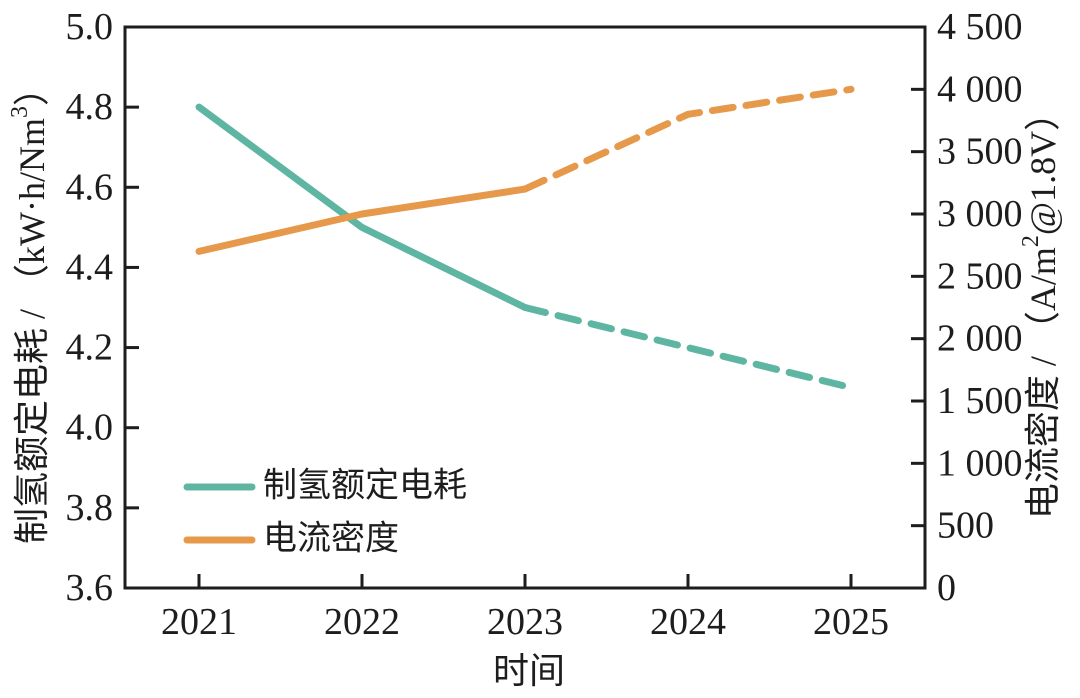 Image resolution: width=1080 pixels, height=698 pixels. What do you see at coordinates (980, 276) in the screenshot?
I see `right-axis-tick-label: 2 500` at bounding box center [980, 276].